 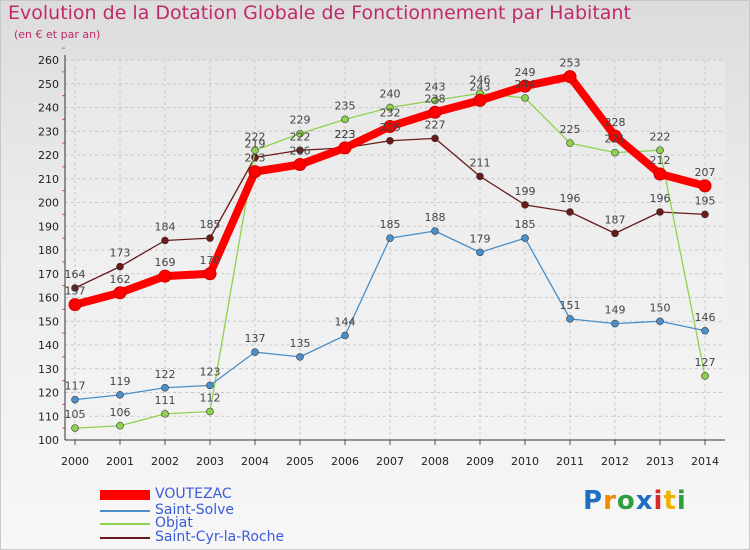 I want to click on proxiti-logo: Proxiti, so click(x=635, y=501).